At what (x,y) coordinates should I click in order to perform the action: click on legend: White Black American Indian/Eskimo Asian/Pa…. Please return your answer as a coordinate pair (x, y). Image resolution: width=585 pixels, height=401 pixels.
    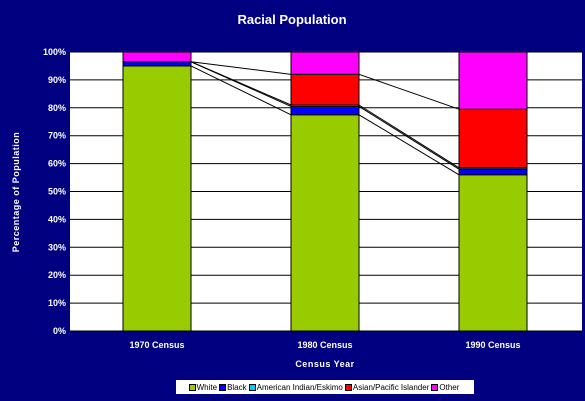
    Looking at the image, I should click on (325, 387).